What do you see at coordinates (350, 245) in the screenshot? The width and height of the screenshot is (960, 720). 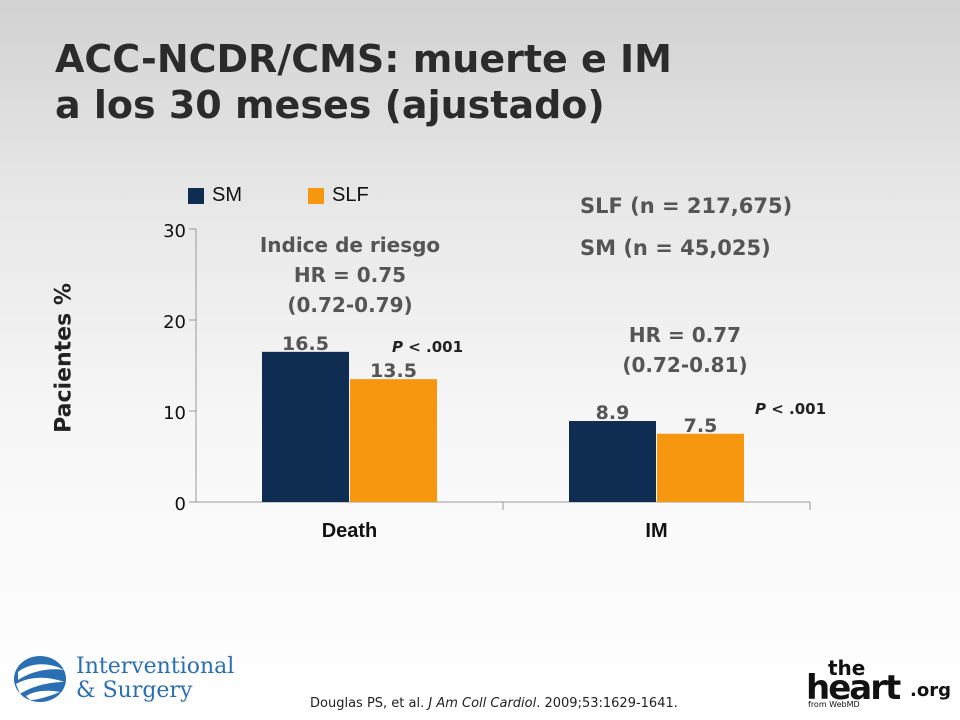 I see `hr-heading-death: Indice de riesgo` at bounding box center [350, 245].